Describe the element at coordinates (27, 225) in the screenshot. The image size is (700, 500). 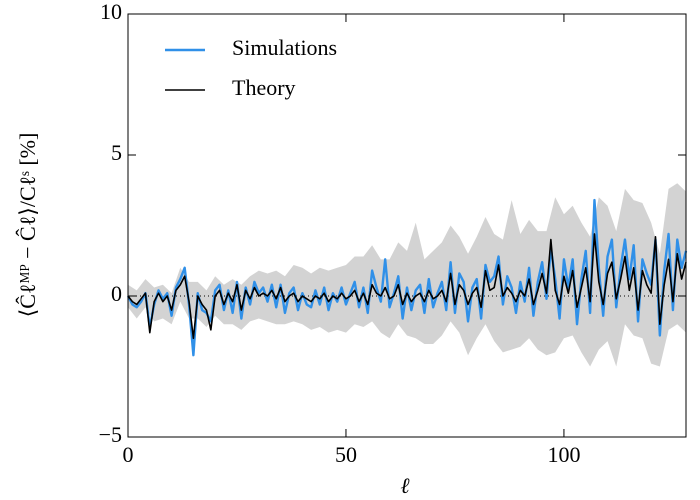
I see `y-axis-label: ⟨Ĉℓᴹᴾ − Ĉℓ⟩/Cℓˢ [%]` at that location.